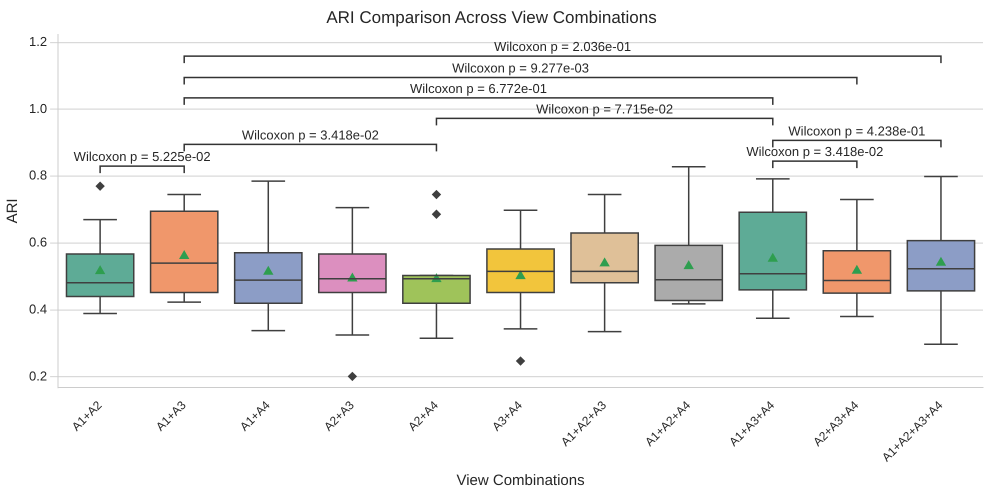 The width and height of the screenshot is (989, 494). What do you see at coordinates (142, 156) in the screenshot?
I see `annotation: Wilcoxon p = 5.225e-02` at bounding box center [142, 156].